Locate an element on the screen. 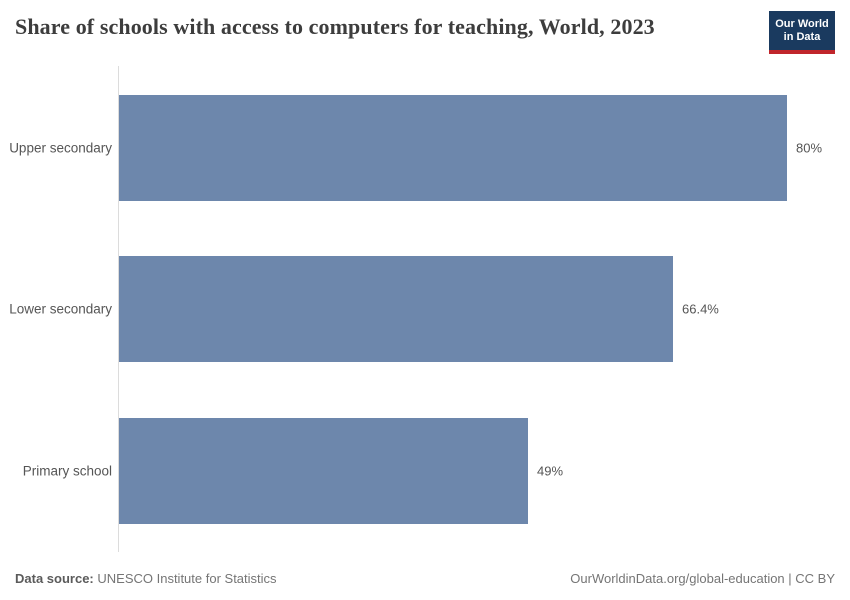 Image resolution: width=850 pixels, height=600 pixels. value-label: 66.4% is located at coordinates (700, 309).